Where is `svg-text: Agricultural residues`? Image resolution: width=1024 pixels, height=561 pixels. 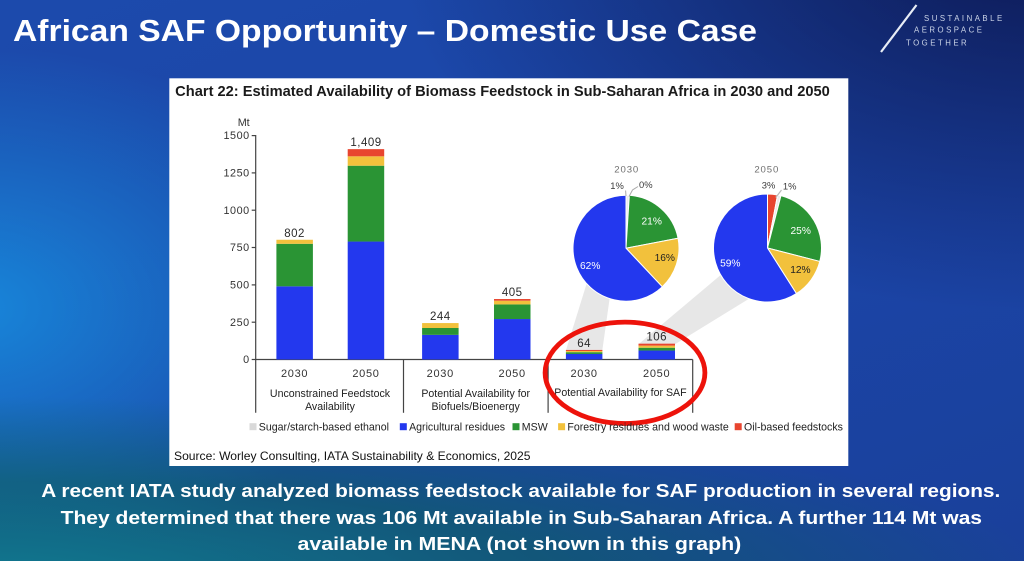 svg-text: Agricultural residues is located at coordinates (457, 427).